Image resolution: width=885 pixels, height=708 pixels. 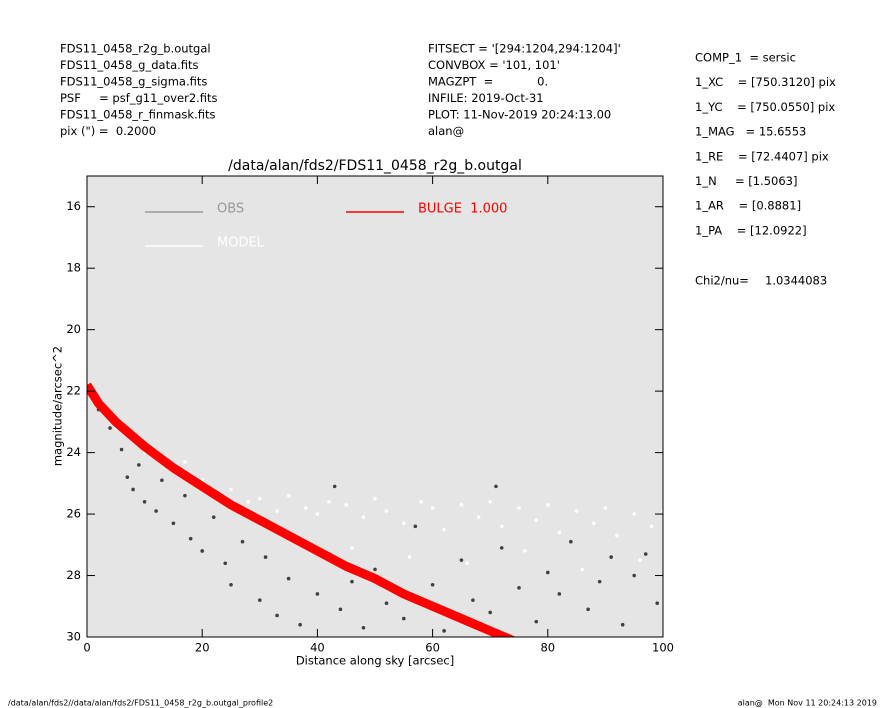 I want to click on header-middle-line: PLOT: 11-Nov-2019 20:24:13.00, so click(x=519, y=115).